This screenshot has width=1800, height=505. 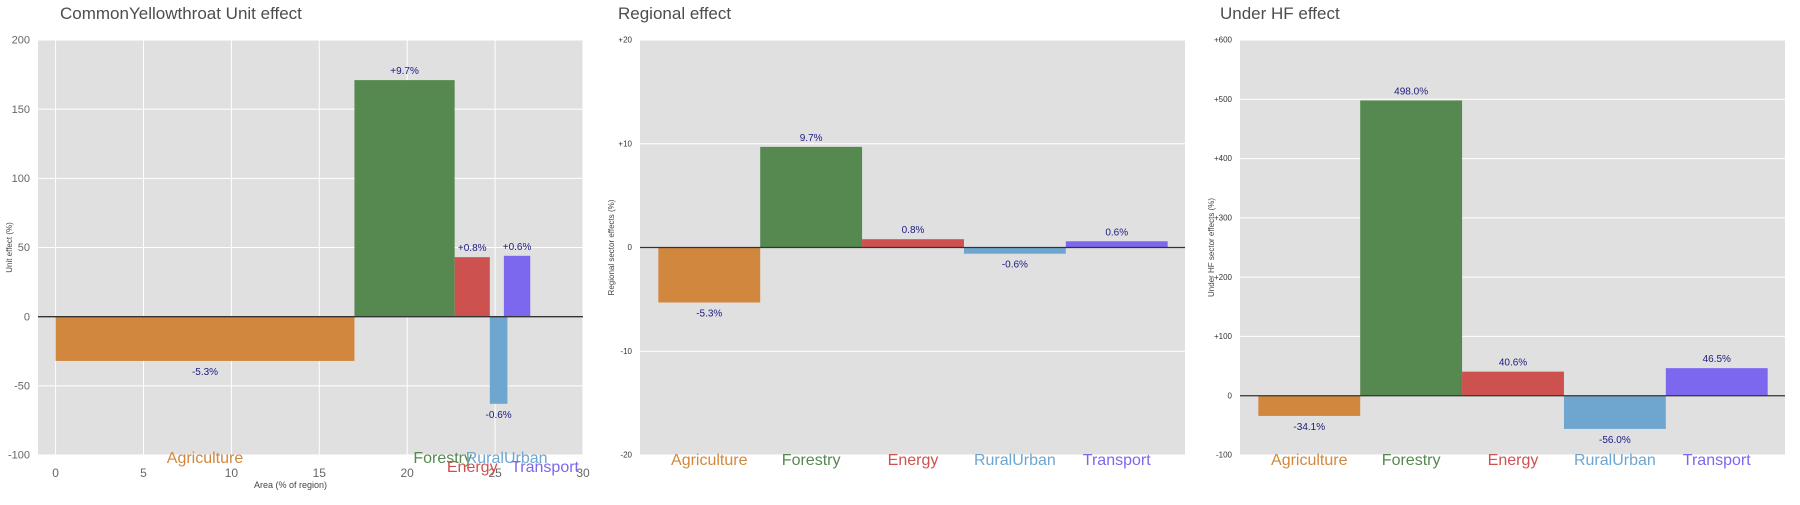 I want to click on data-label: 9.7%, so click(x=811, y=138).